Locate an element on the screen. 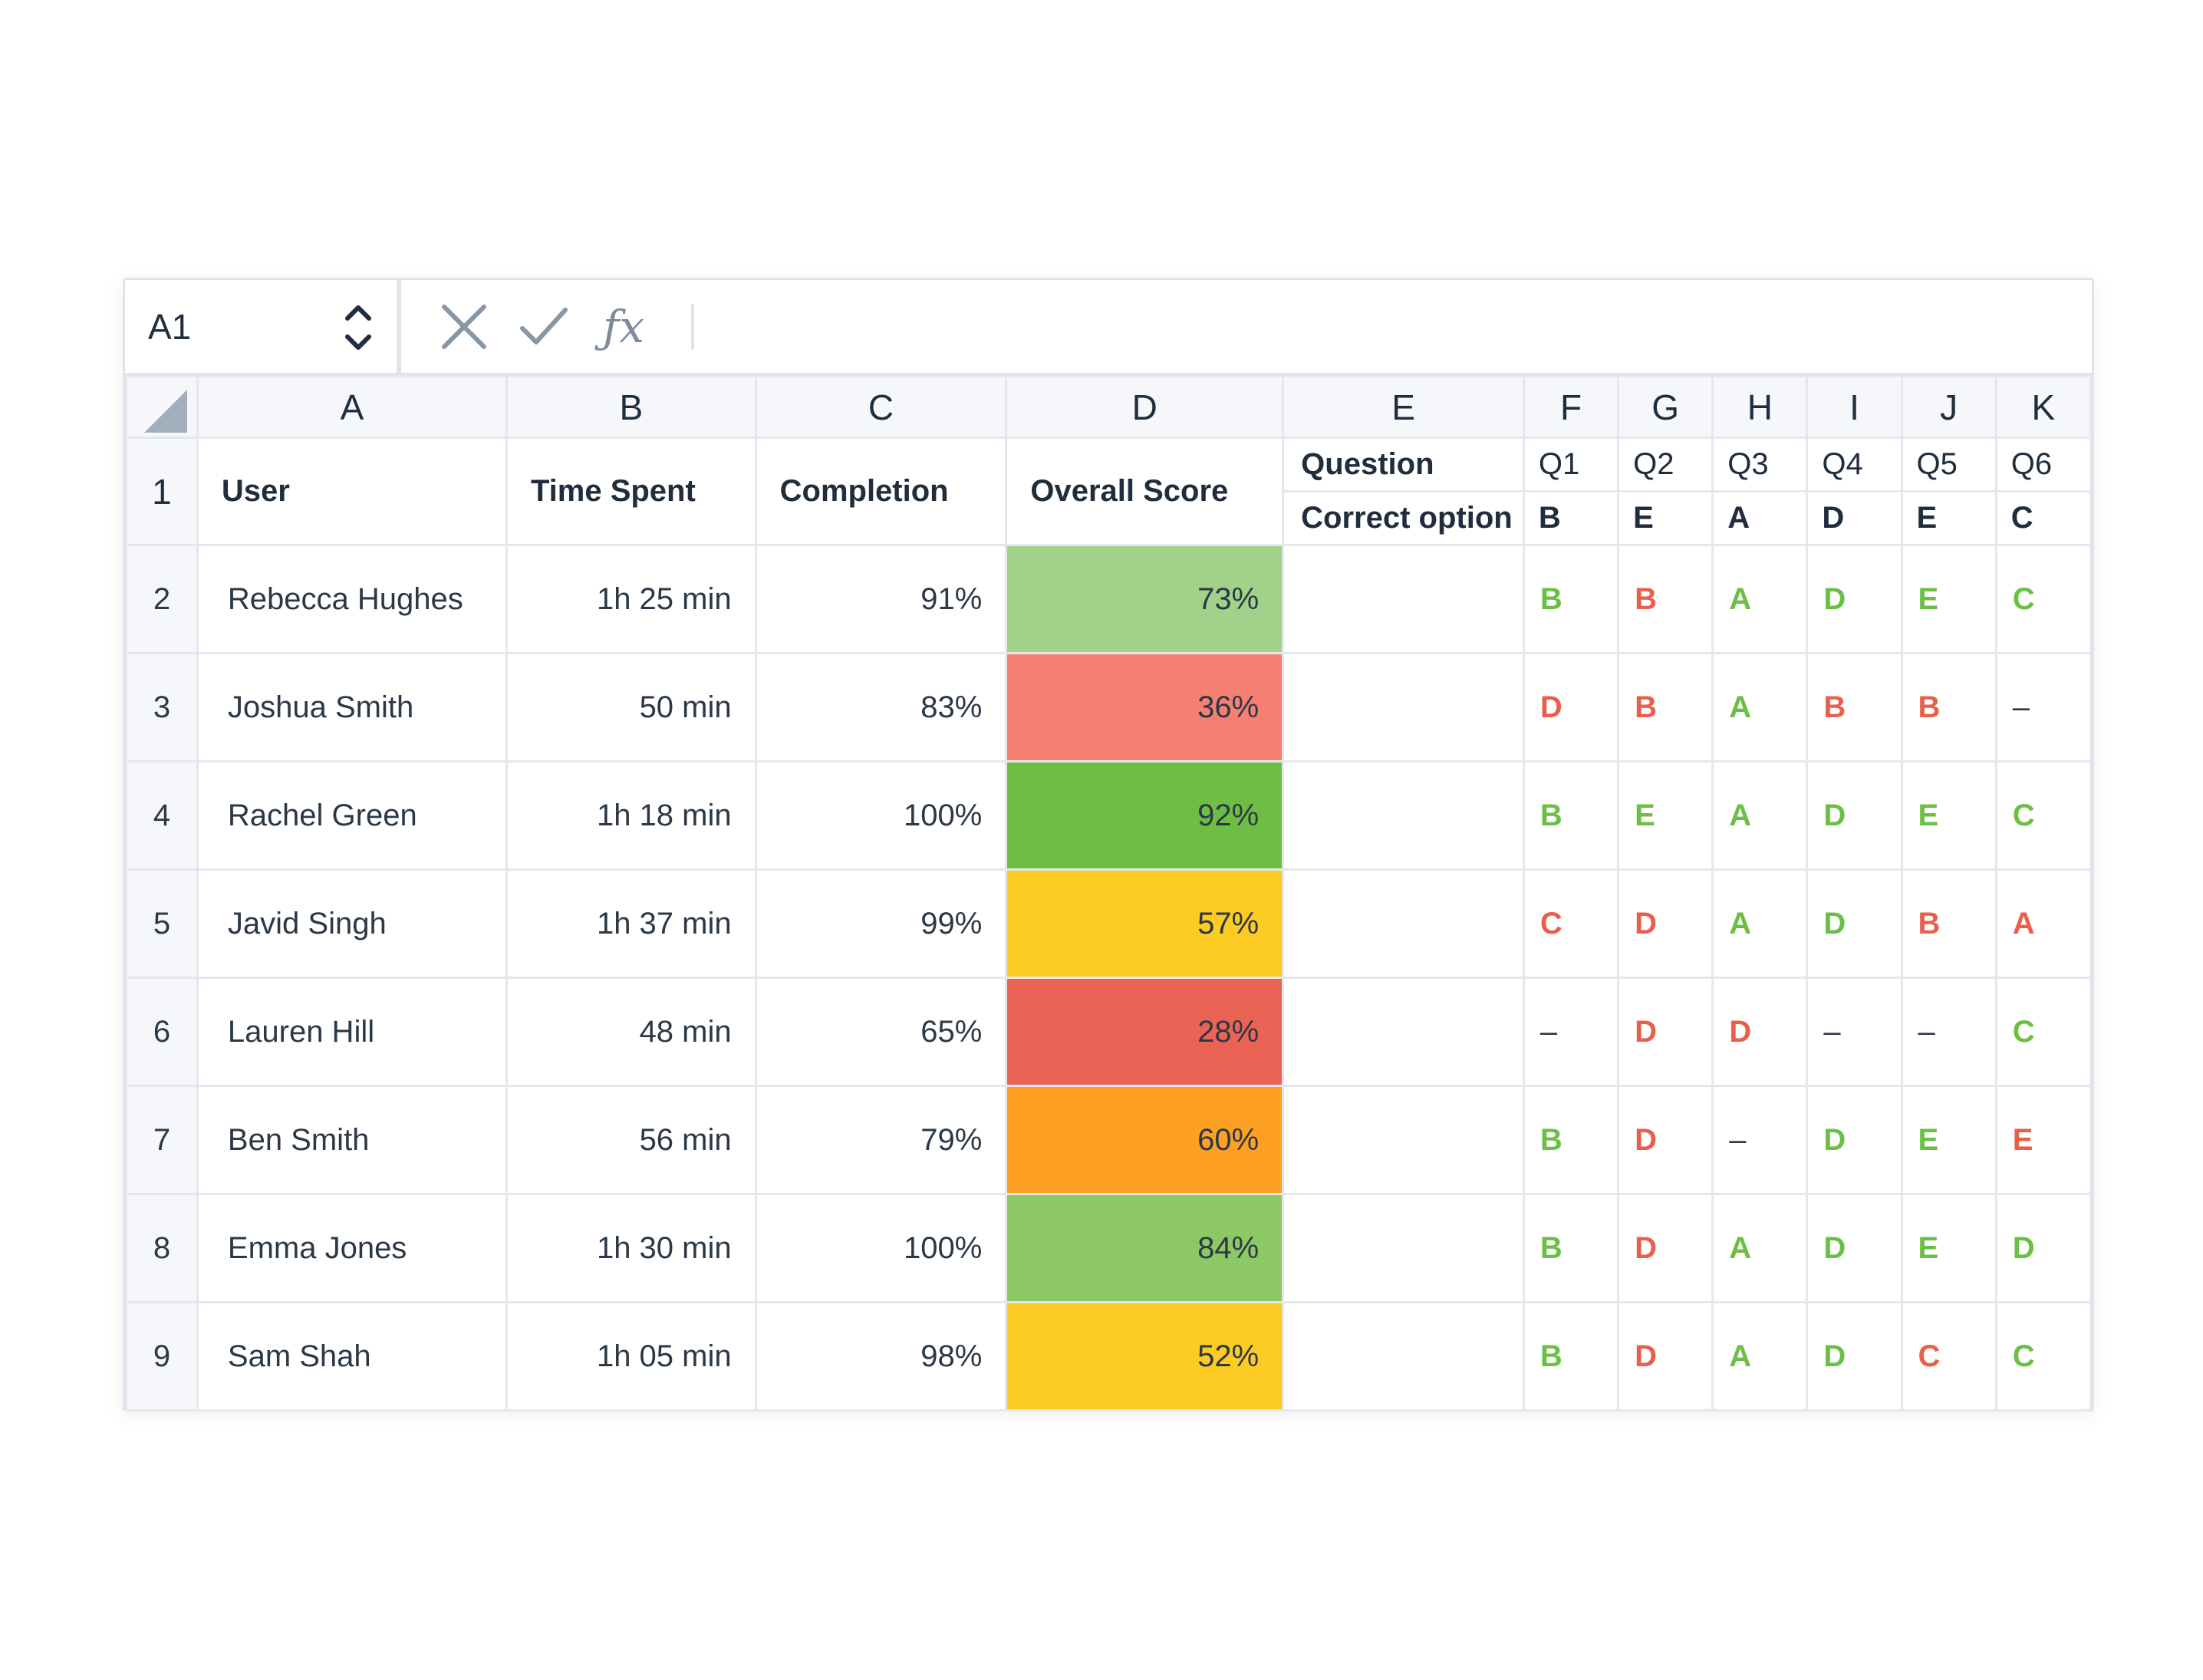 This screenshot has height=1680, width=2203. cell-user: Rachel Green is located at coordinates (352, 815).